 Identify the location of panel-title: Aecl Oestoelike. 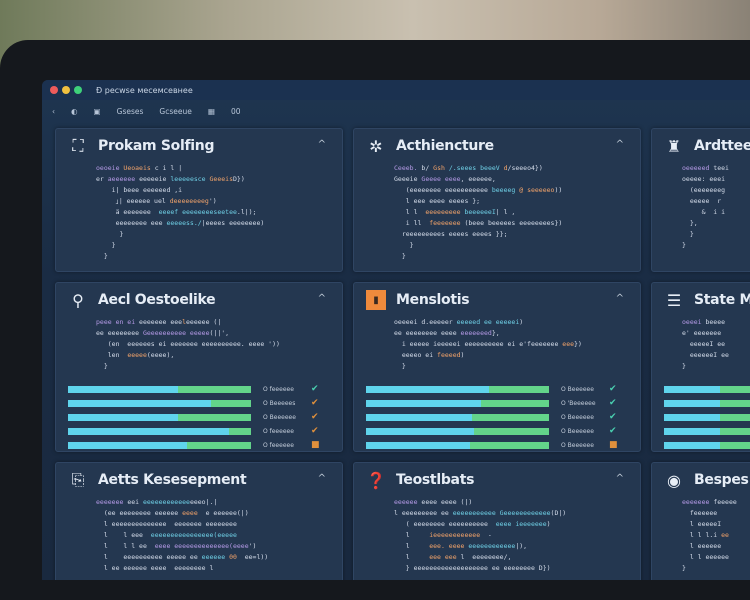
(157, 300).